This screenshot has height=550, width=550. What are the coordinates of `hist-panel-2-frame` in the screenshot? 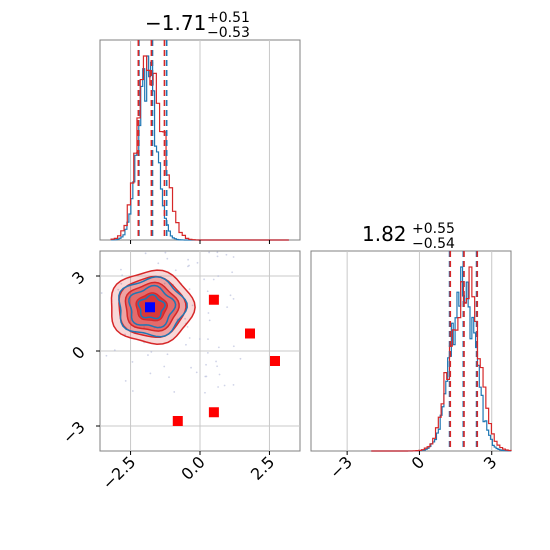 It's located at (411, 351).